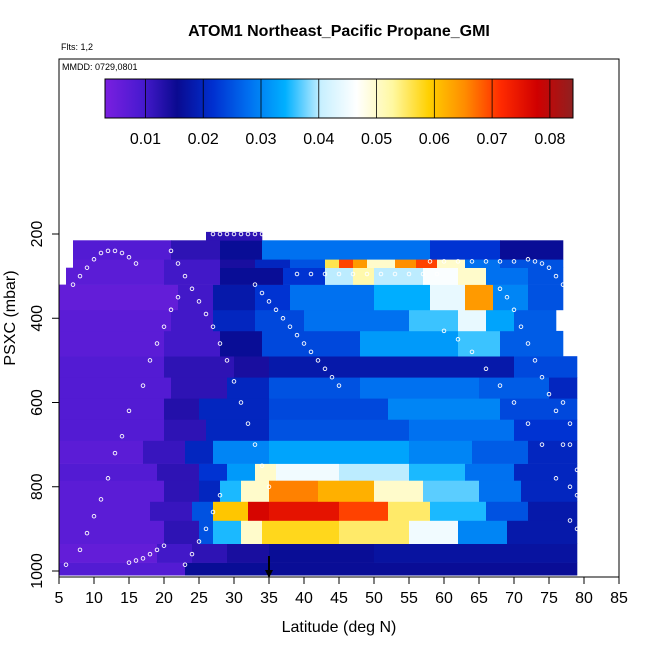 The width and height of the screenshot is (650, 650). What do you see at coordinates (549, 598) in the screenshot?
I see `x-tick-label: 75` at bounding box center [549, 598].